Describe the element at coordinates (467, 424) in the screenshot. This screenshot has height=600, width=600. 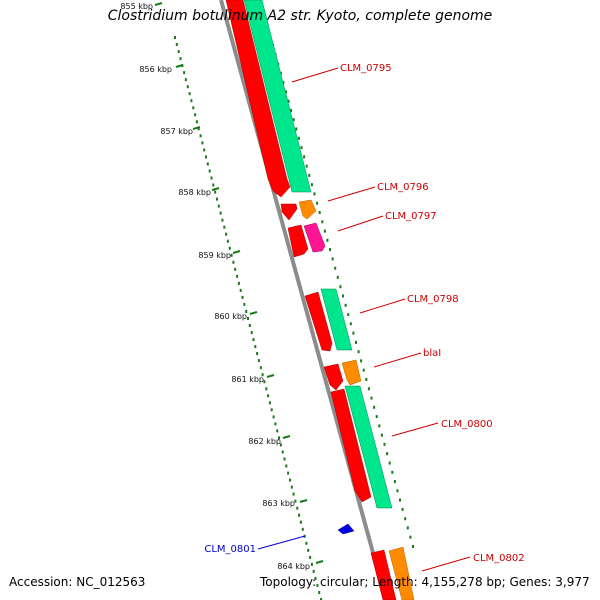
I see `gene-label-CLM_0800: CLM_0800` at that location.